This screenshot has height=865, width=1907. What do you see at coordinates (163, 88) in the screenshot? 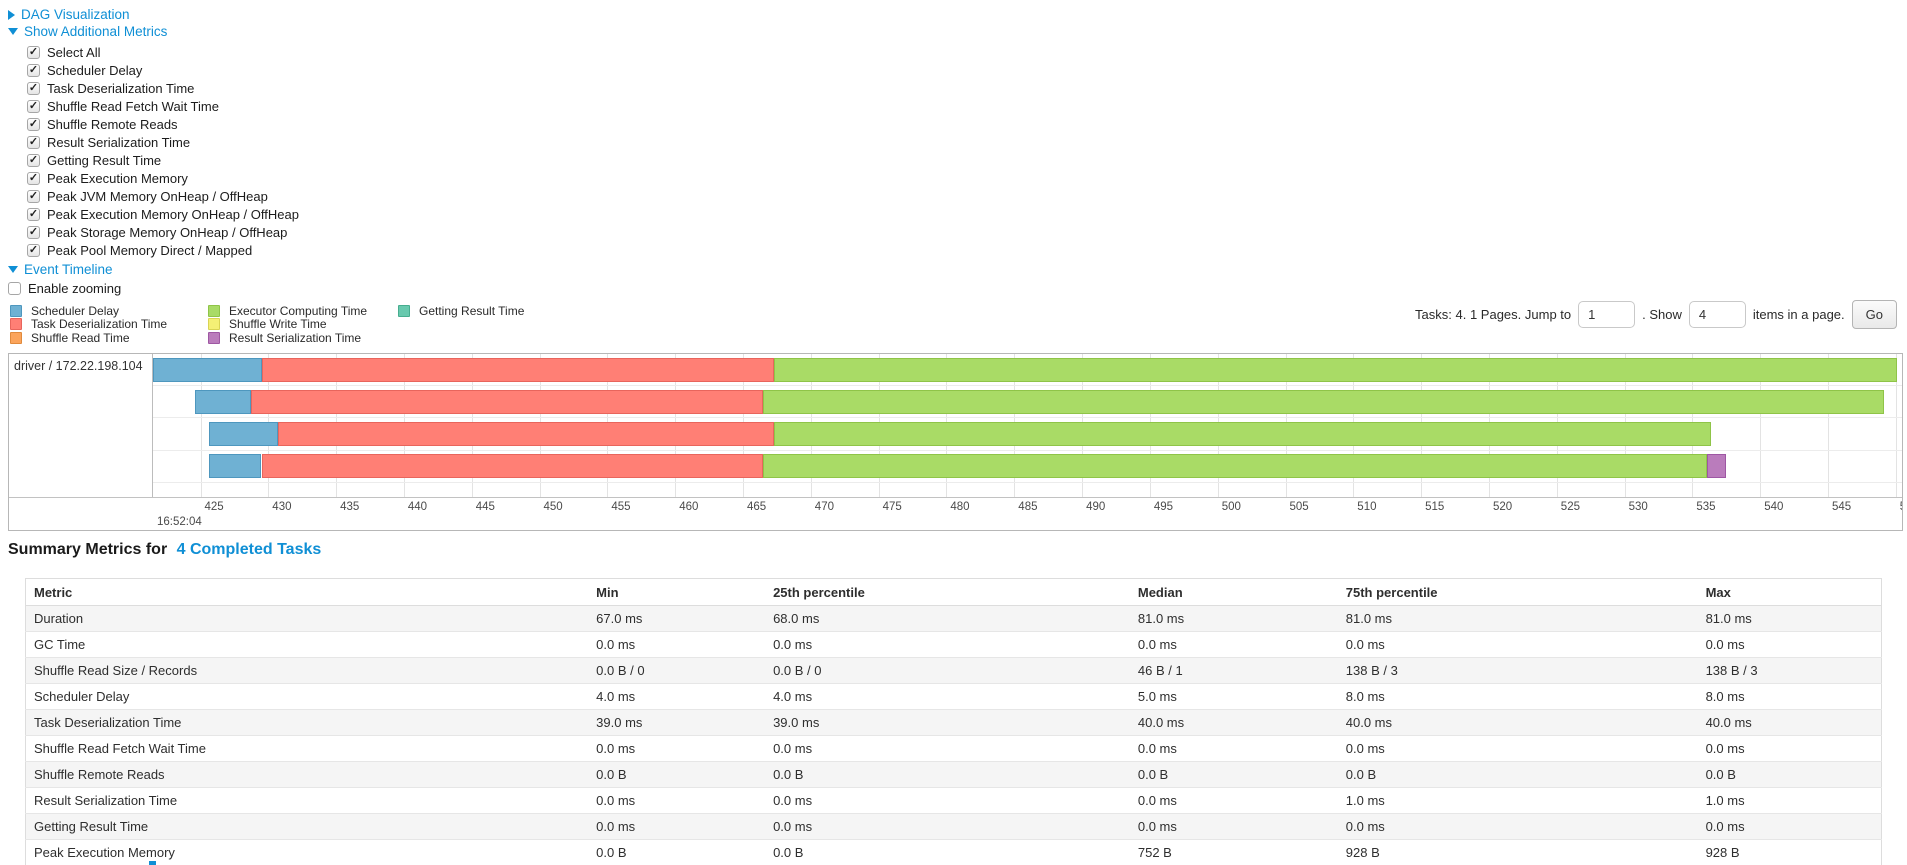
I see `metric-checkbox-row: ✓ Task Deserialization Time` at bounding box center [163, 88].